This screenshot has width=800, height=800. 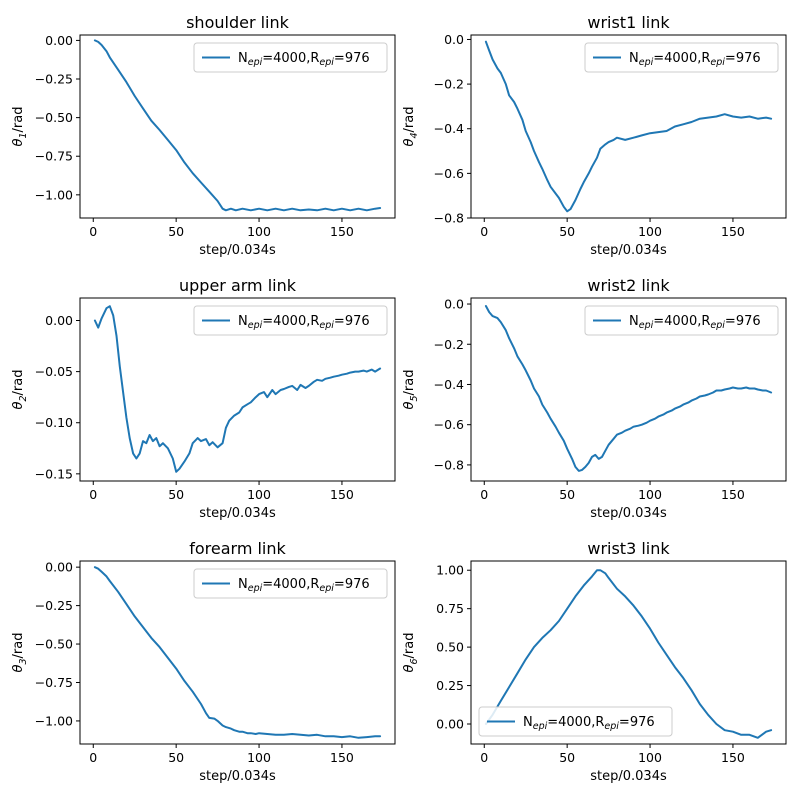 What do you see at coordinates (237, 548) in the screenshot?
I see `subplot-title: forearm link` at bounding box center [237, 548].